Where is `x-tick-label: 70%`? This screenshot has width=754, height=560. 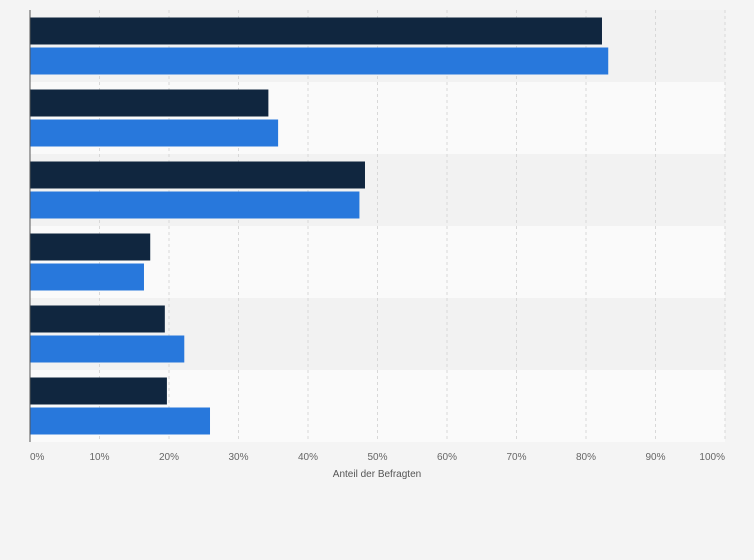
x-tick-label: 70% is located at coordinates (516, 457).